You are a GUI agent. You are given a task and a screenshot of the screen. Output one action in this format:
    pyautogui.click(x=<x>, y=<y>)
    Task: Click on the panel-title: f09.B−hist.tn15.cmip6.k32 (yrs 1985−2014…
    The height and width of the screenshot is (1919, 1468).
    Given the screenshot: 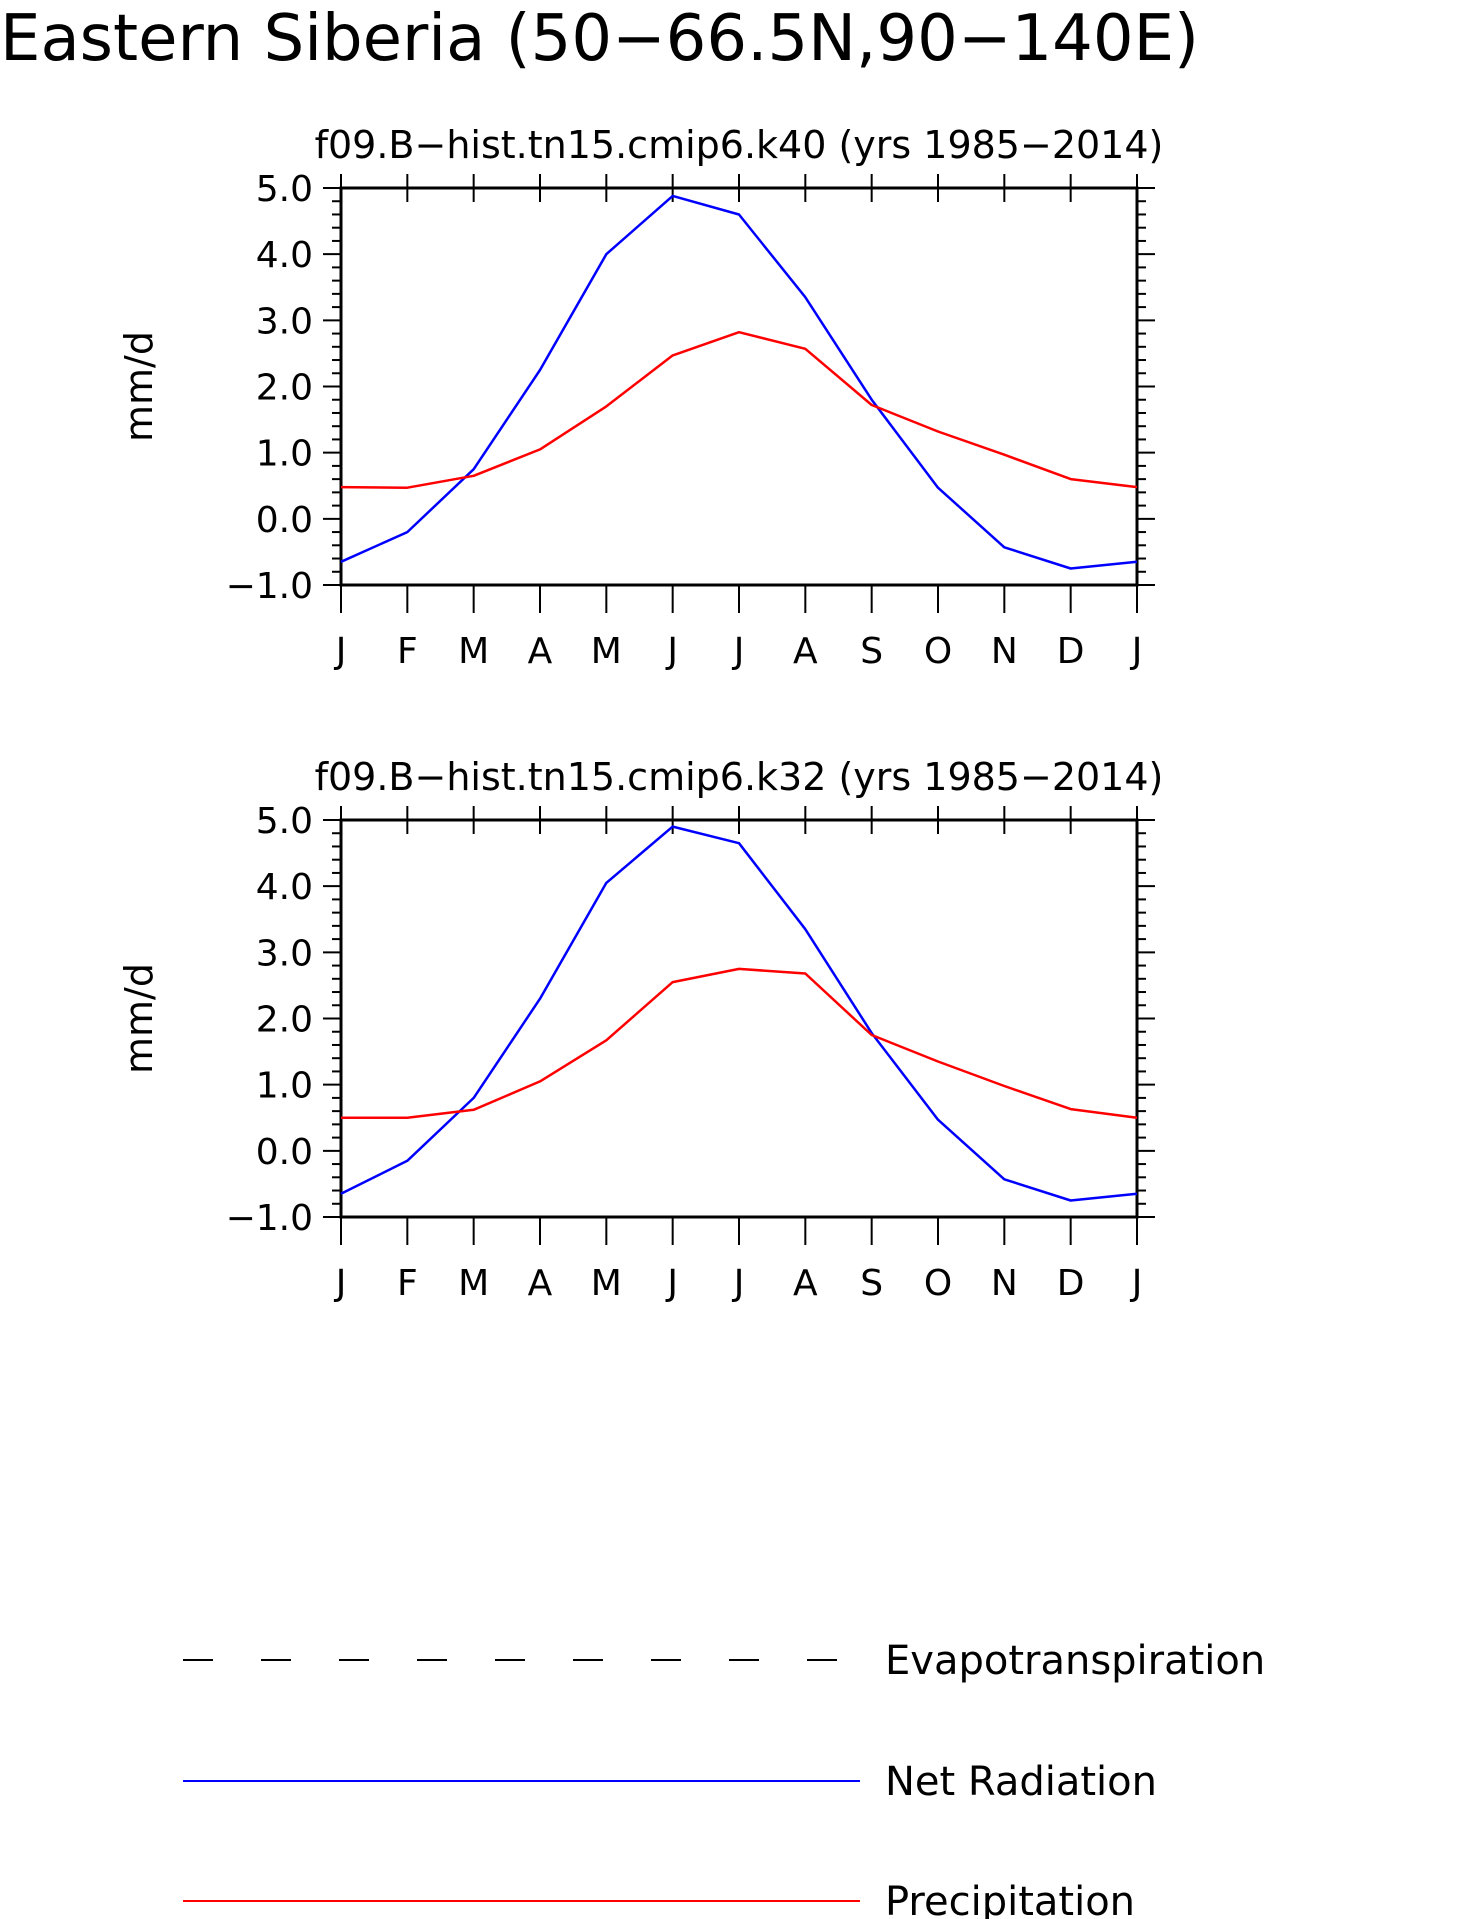 What is the action you would take?
    pyautogui.click(x=739, y=777)
    